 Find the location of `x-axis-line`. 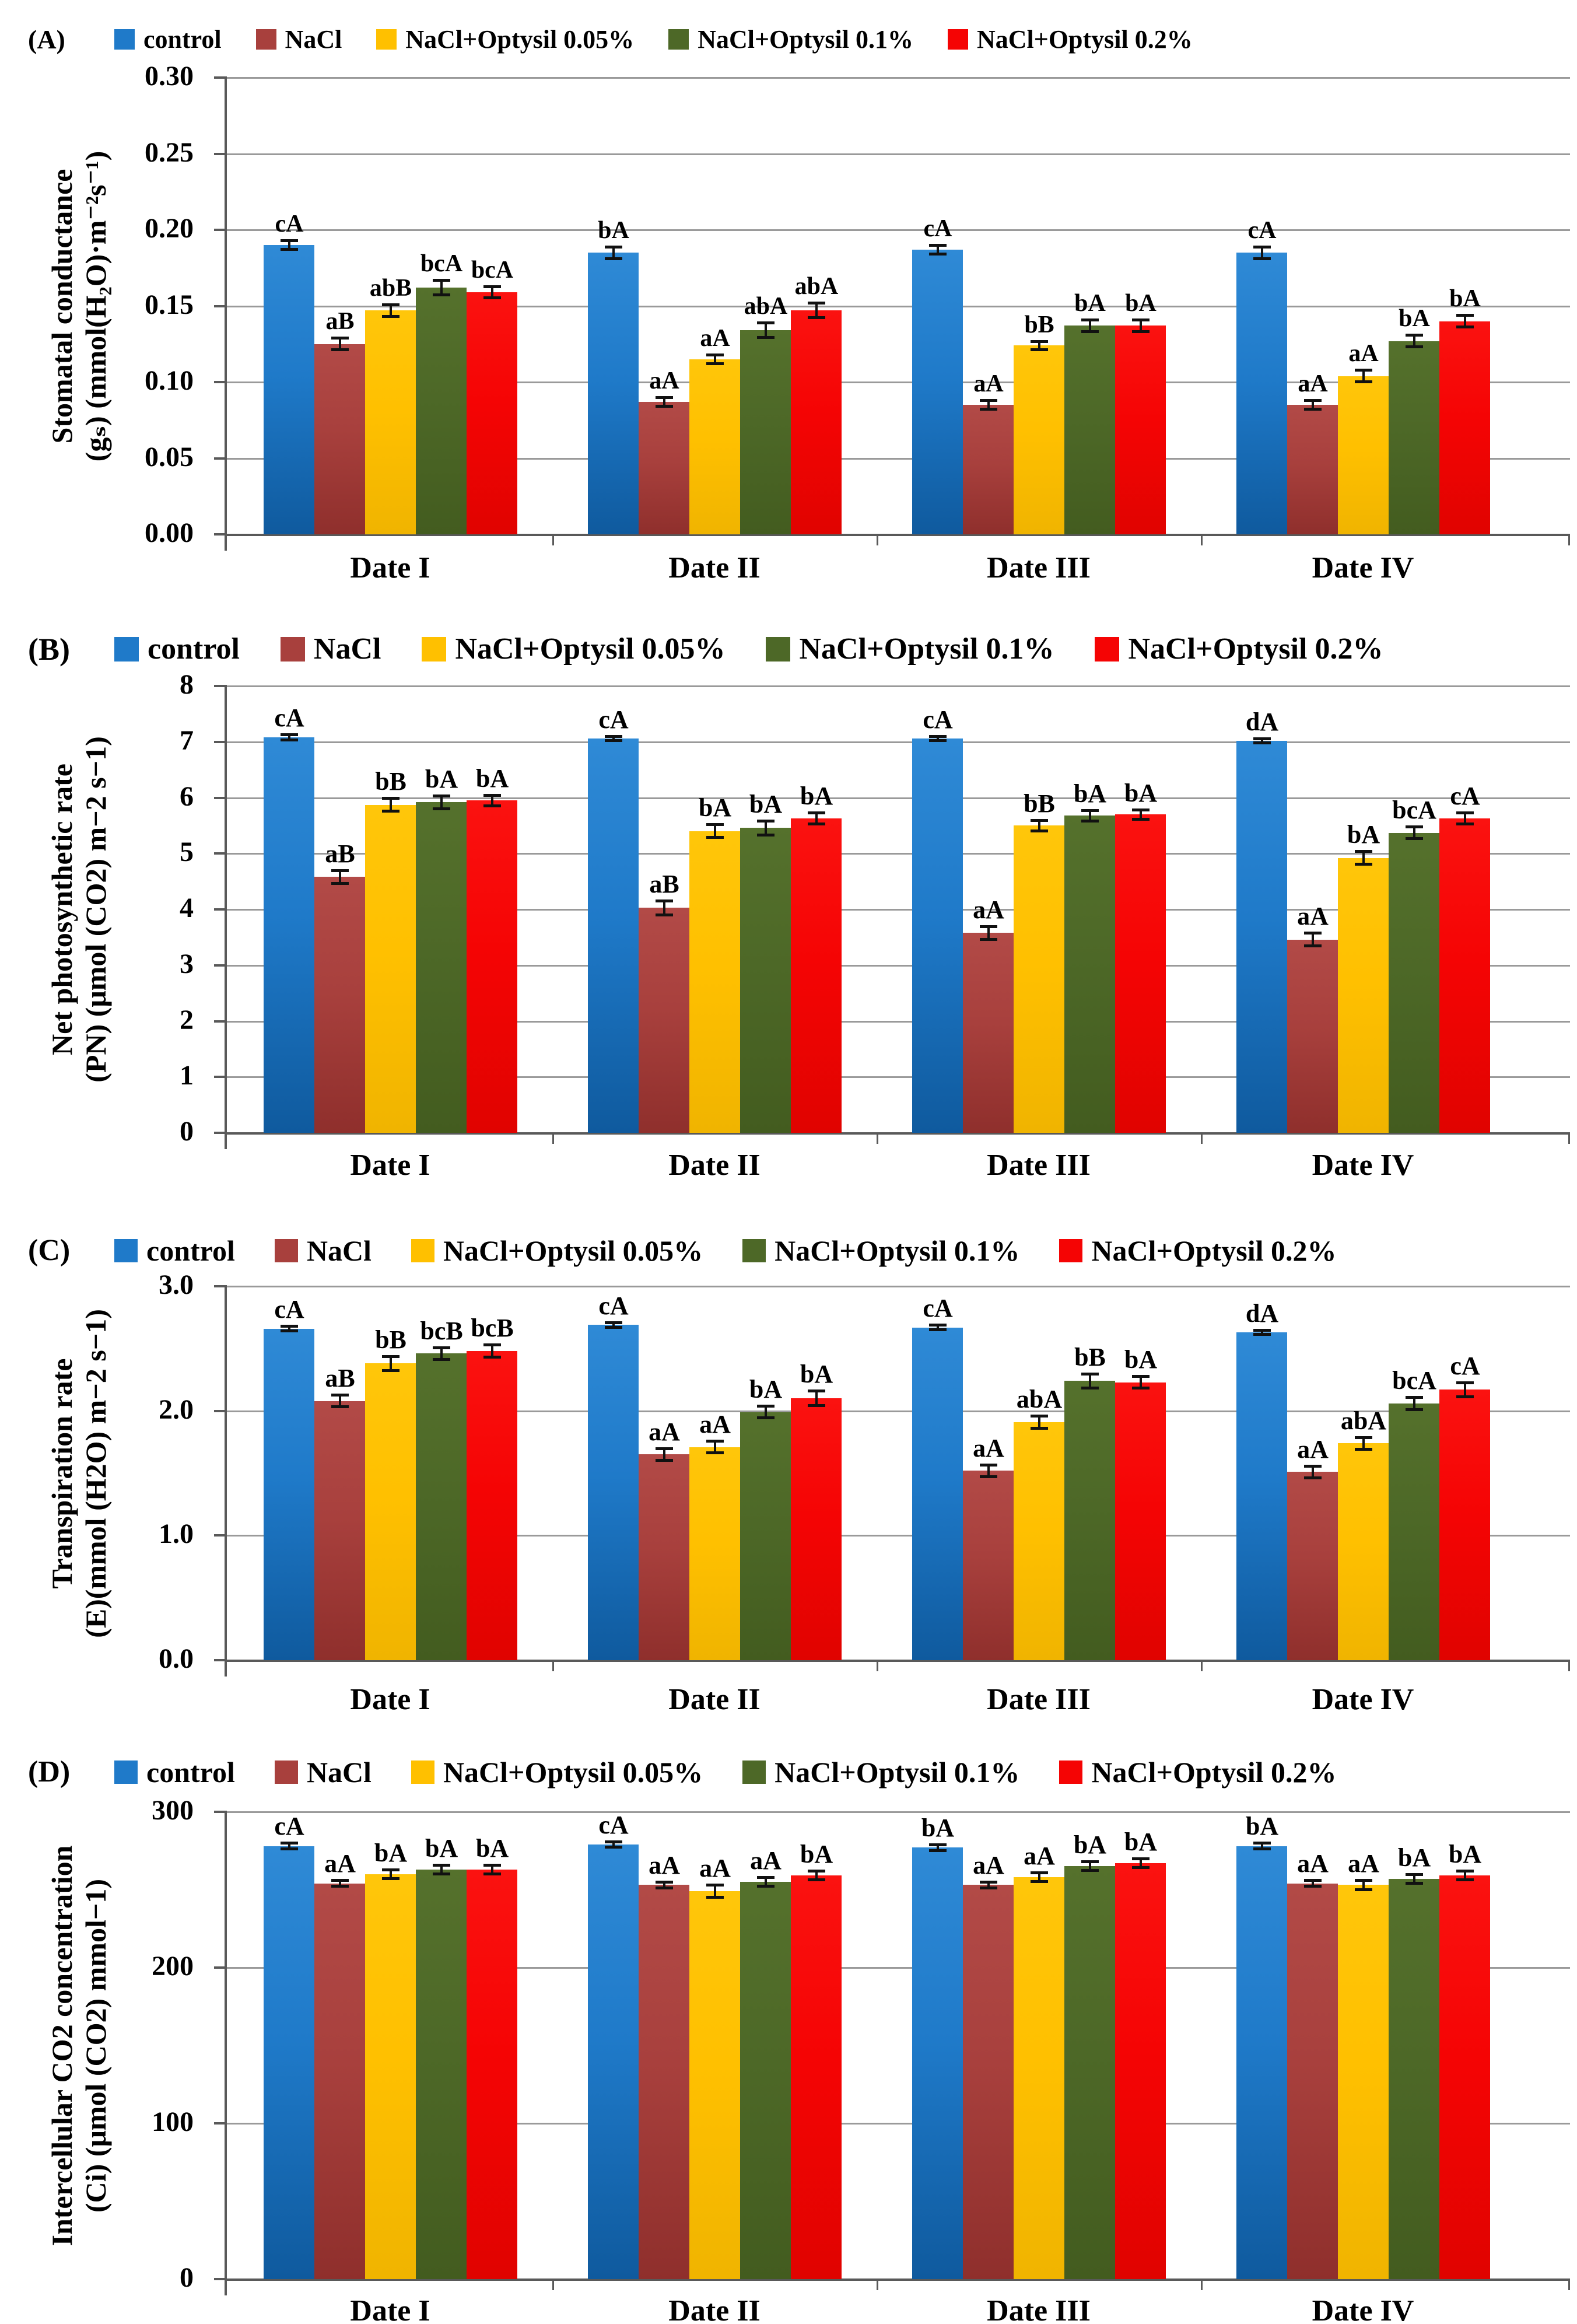

x-axis-line is located at coordinates (897, 1661).